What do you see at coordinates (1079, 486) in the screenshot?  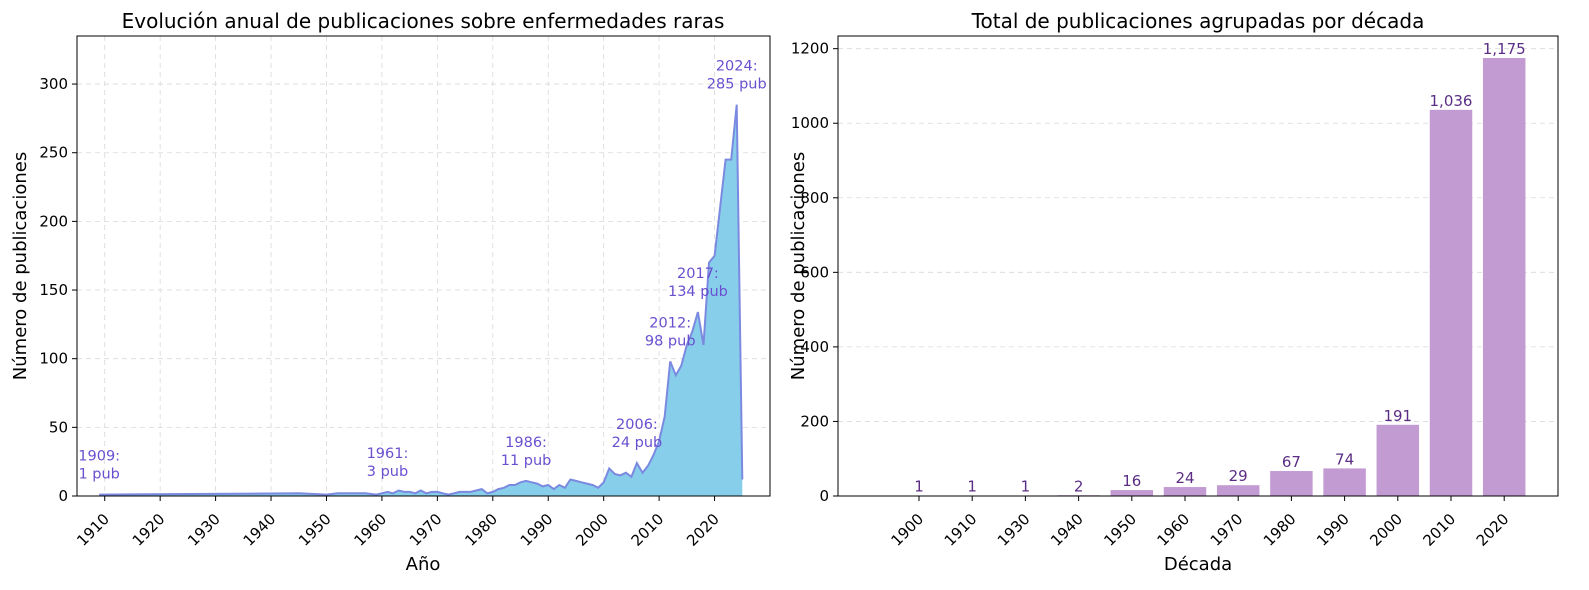 I see `bar-value-label: 2` at bounding box center [1079, 486].